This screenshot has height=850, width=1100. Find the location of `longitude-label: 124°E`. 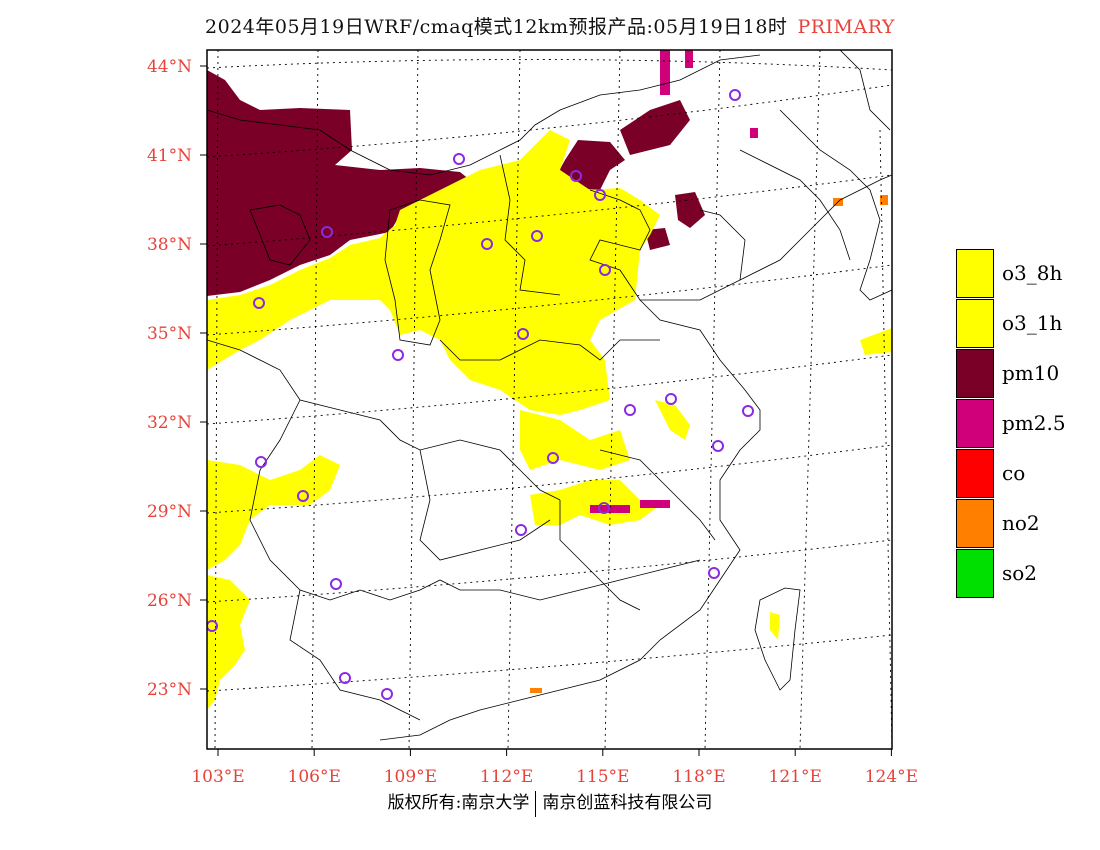

longitude-label: 124°E is located at coordinates (891, 777).